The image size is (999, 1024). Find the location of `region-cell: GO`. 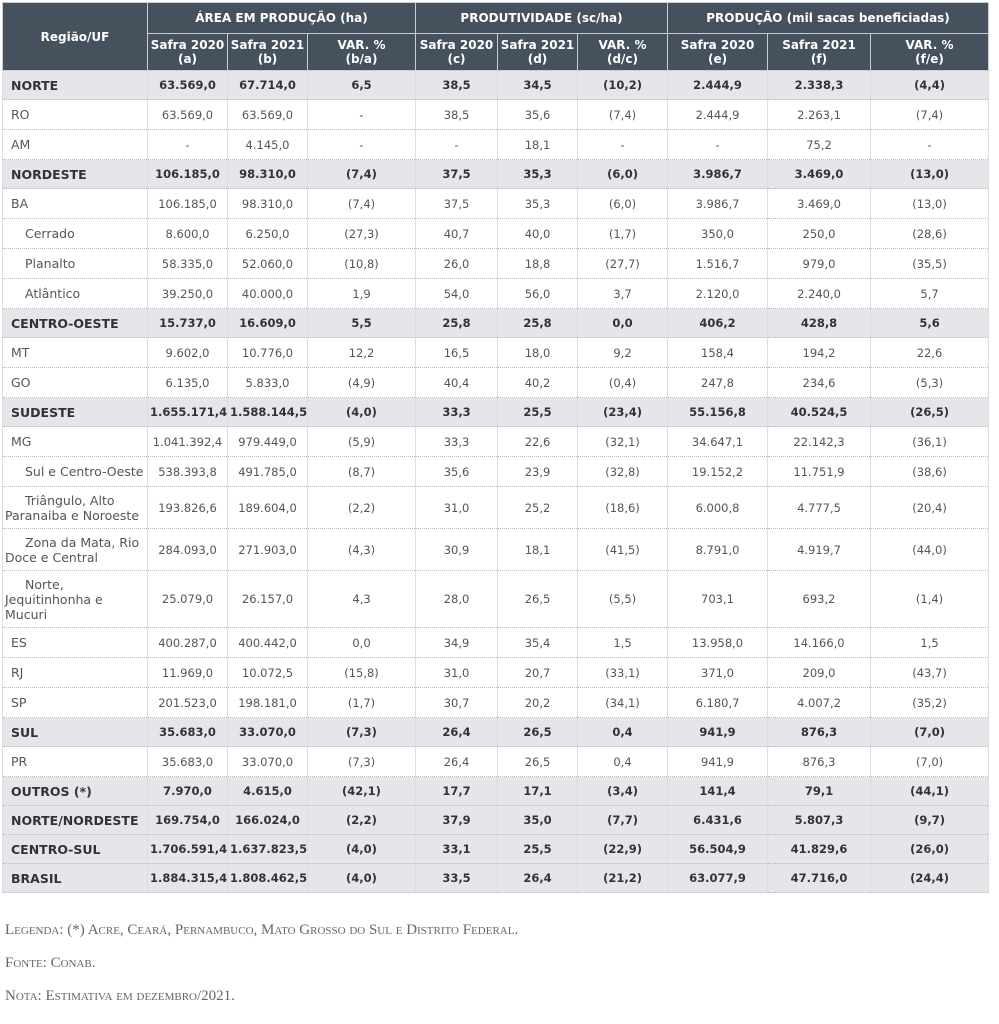

region-cell: GO is located at coordinates (75, 382).